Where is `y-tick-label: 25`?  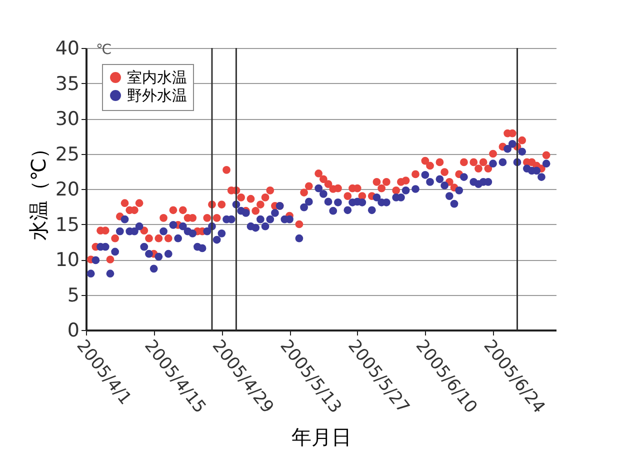
y-tick-label: 25 is located at coordinates (67, 154).